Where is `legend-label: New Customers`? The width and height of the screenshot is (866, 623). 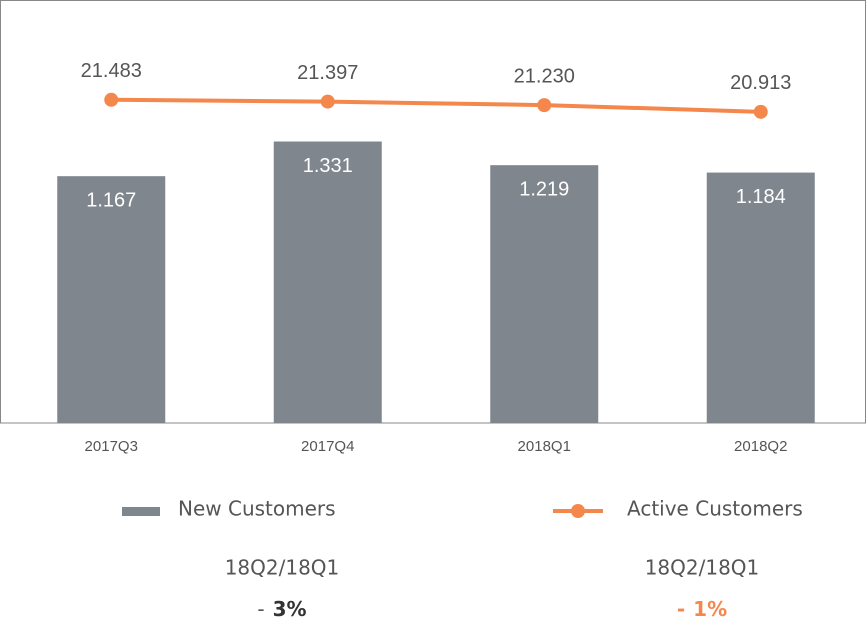 legend-label: New Customers is located at coordinates (257, 509).